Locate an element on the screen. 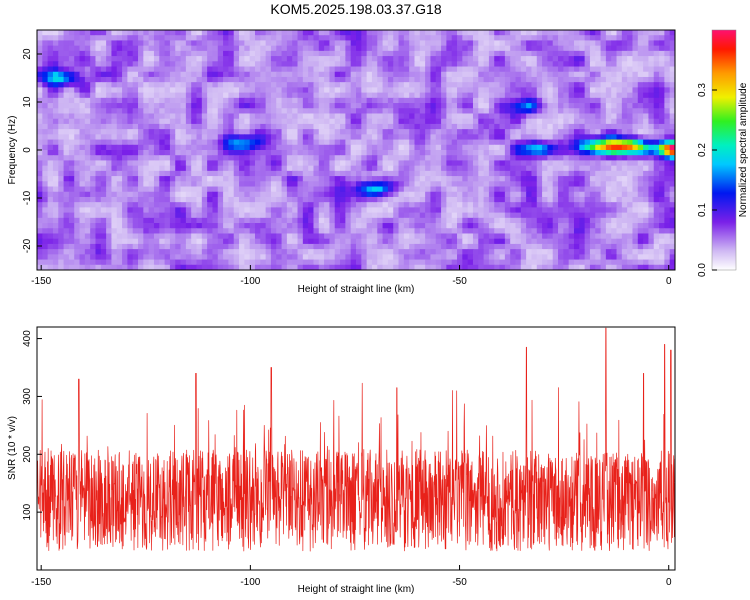 This screenshot has height=600, width=750. figure-title: KOM5.2025.198.03.37.G18 is located at coordinates (355, 9).